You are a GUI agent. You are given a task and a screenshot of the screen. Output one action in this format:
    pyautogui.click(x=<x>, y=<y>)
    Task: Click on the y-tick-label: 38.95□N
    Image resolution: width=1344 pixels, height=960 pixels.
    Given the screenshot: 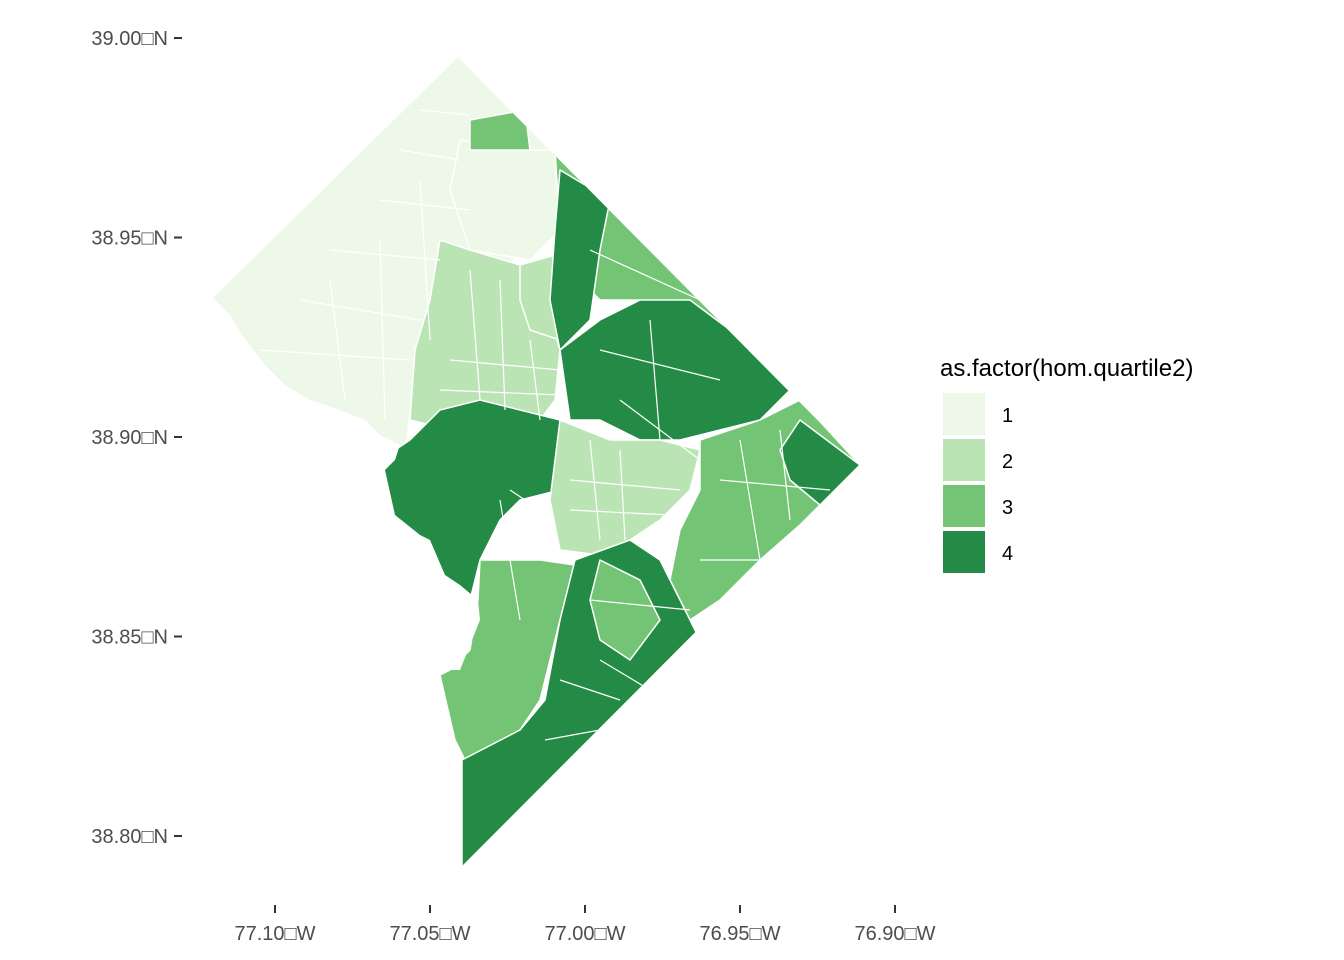 What is the action you would take?
    pyautogui.click(x=129, y=239)
    